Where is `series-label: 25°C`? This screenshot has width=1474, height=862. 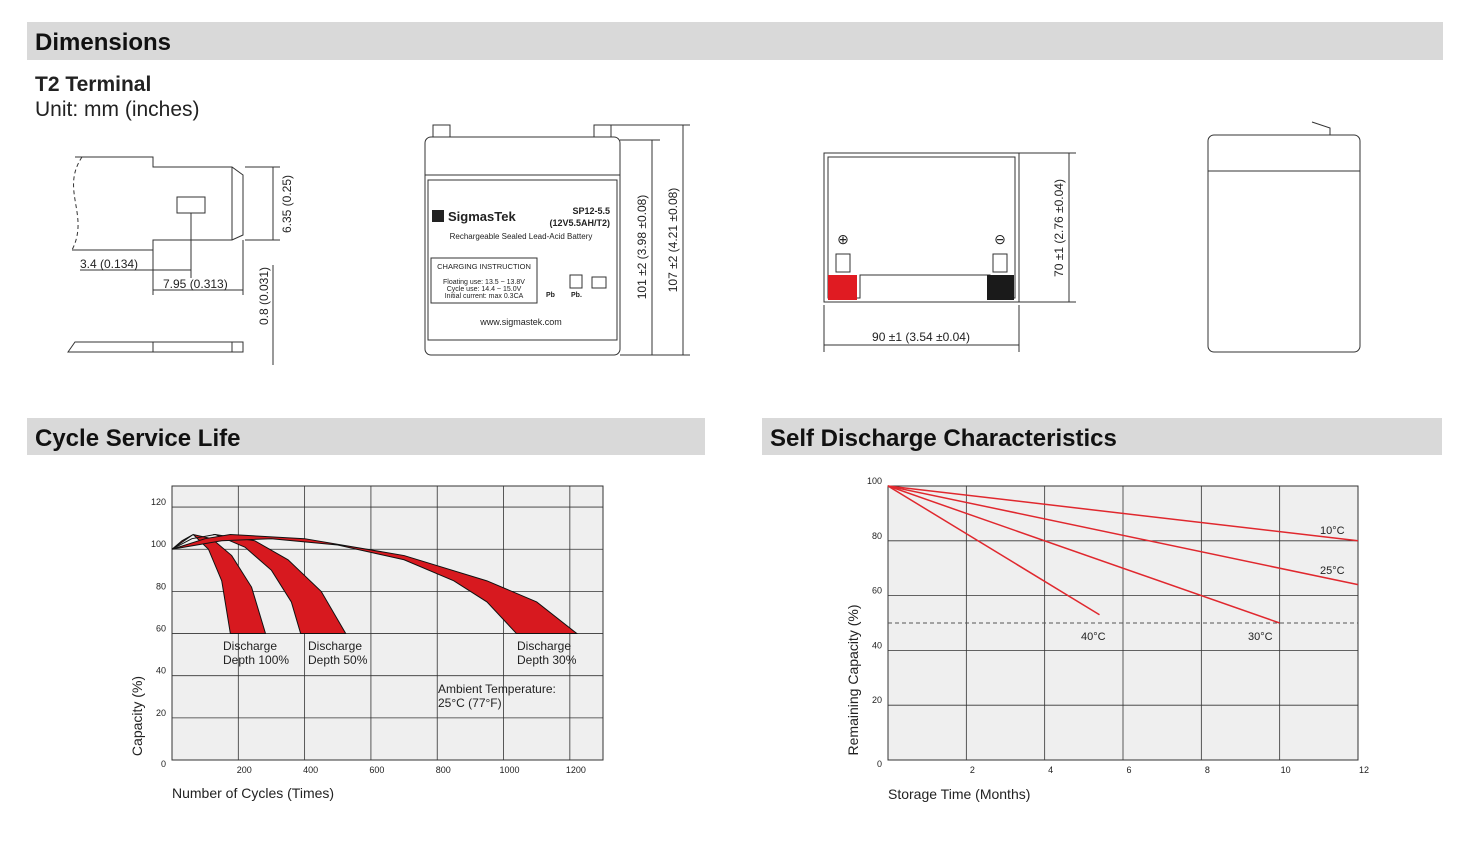 series-label: 25°C is located at coordinates (1332, 571).